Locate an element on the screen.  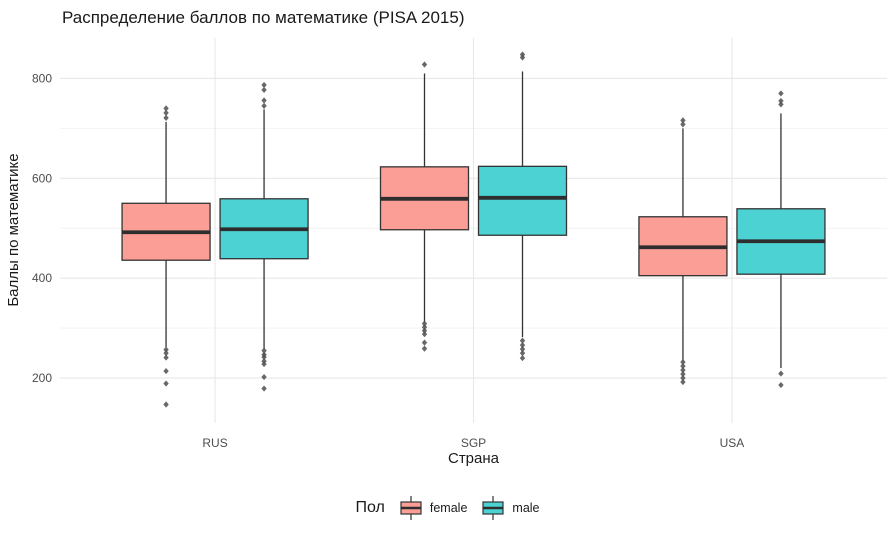
legend-entry-female: female is located at coordinates (433, 508).